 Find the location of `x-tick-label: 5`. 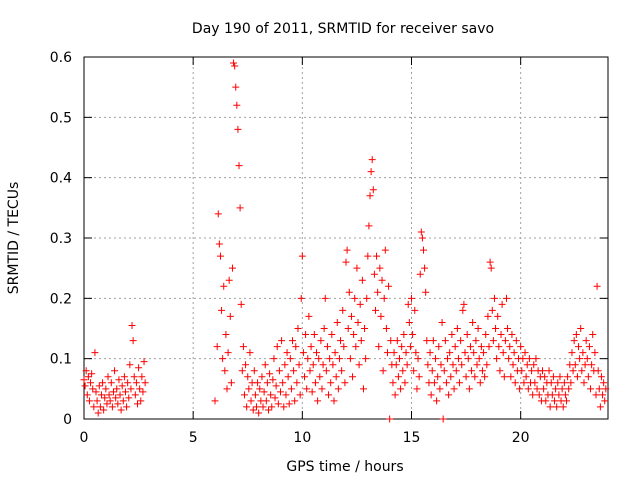

x-tick-label: 5 is located at coordinates (193, 438).